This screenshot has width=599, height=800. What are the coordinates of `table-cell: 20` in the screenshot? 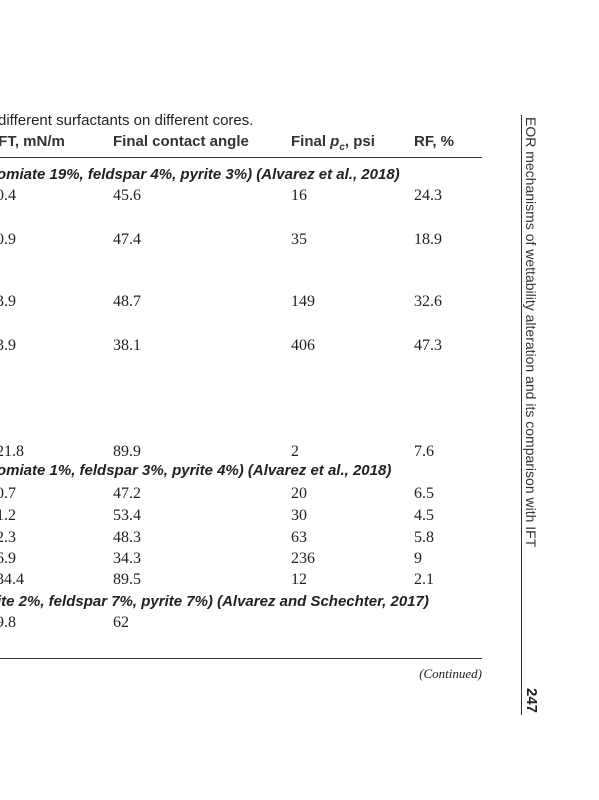 It's located at (299, 493).